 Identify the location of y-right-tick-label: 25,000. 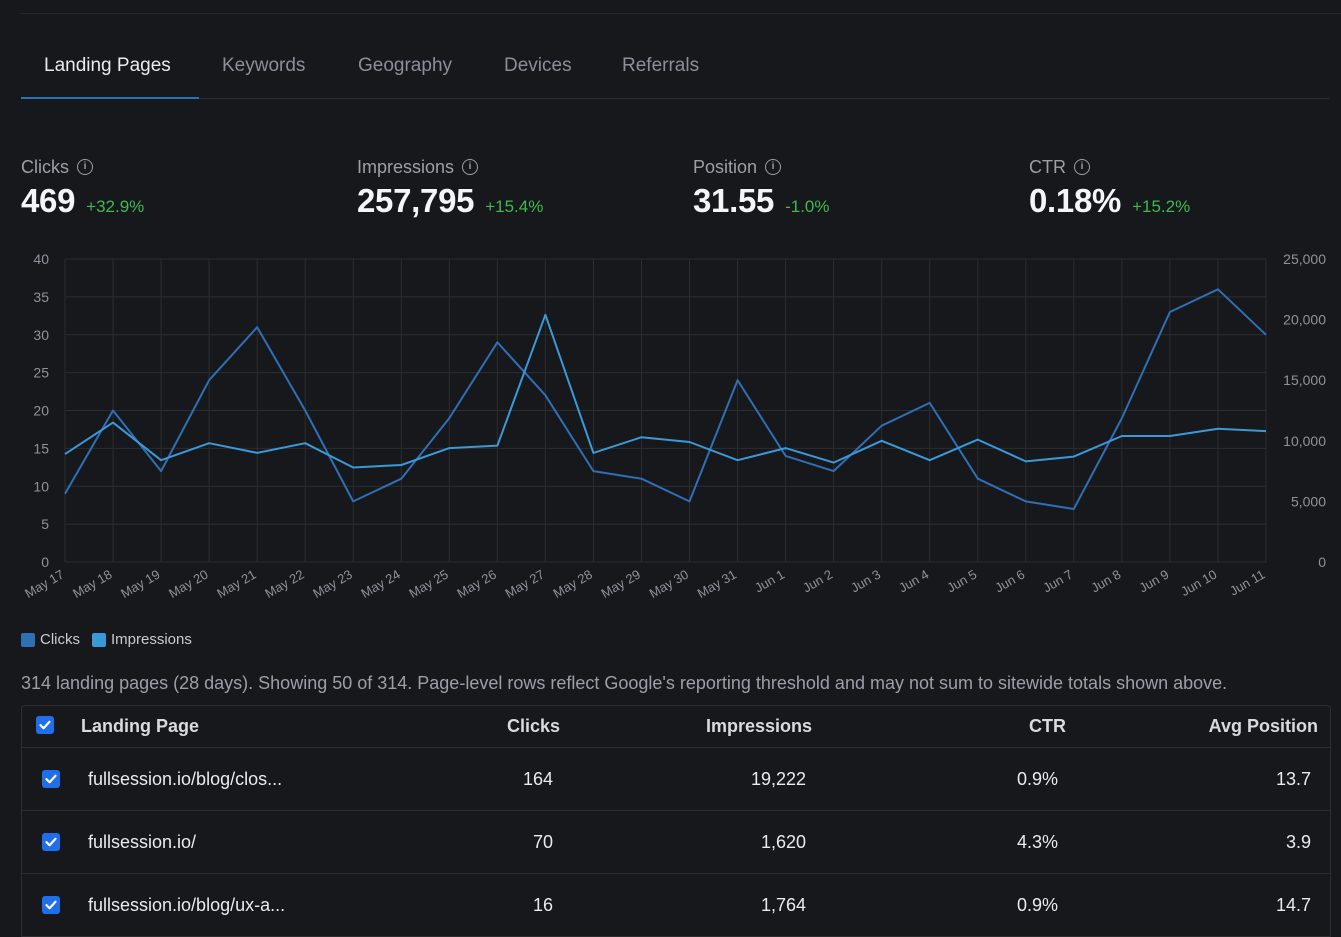
(1304, 259).